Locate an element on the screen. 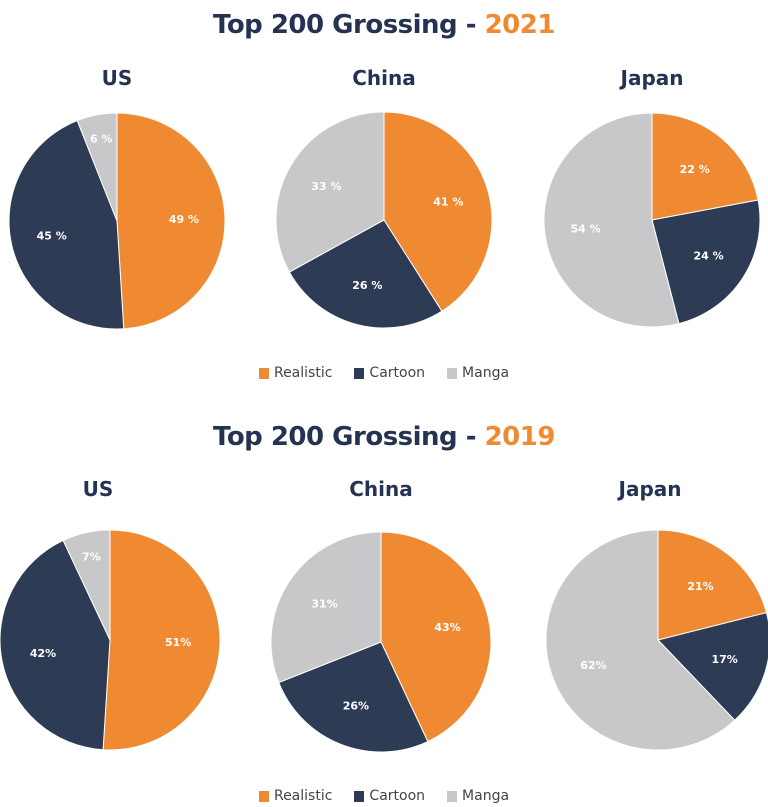 This screenshot has height=807, width=768. chart-title-2021: Top 200 Grossing - 2021 is located at coordinates (384, 25).